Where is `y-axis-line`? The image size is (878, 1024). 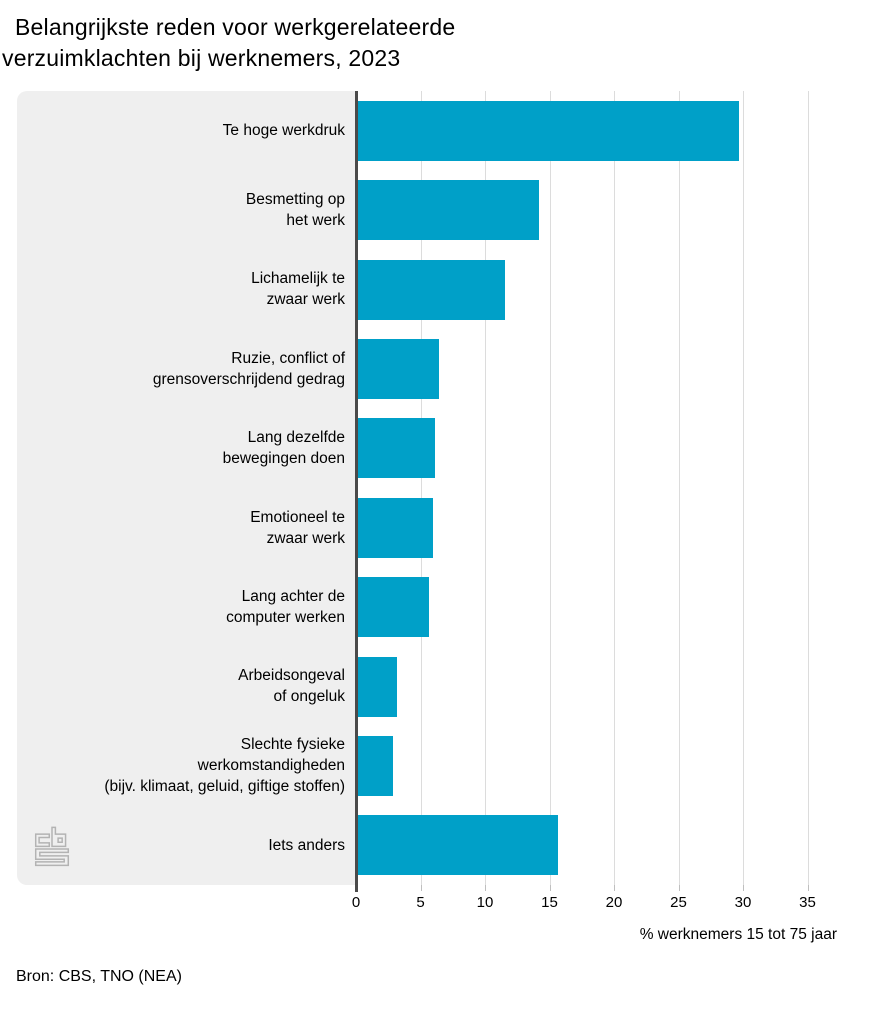
y-axis-line is located at coordinates (356, 491).